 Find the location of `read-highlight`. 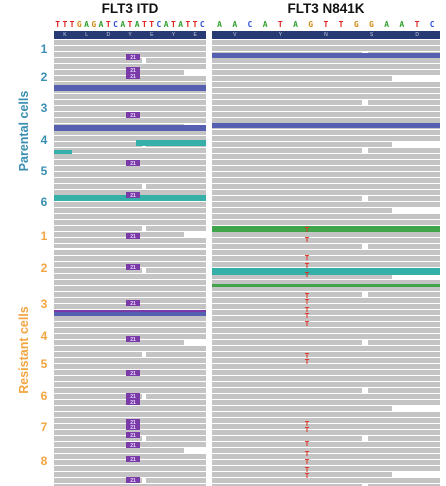

read-highlight is located at coordinates (326, 285).